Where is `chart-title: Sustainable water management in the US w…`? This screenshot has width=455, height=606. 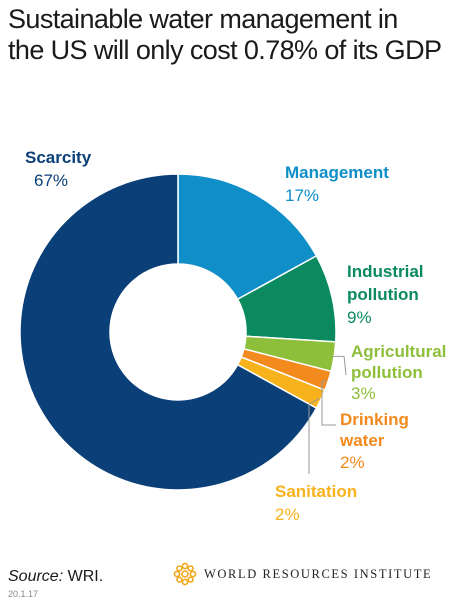 chart-title: Sustainable water management in the US w… is located at coordinates (230, 35).